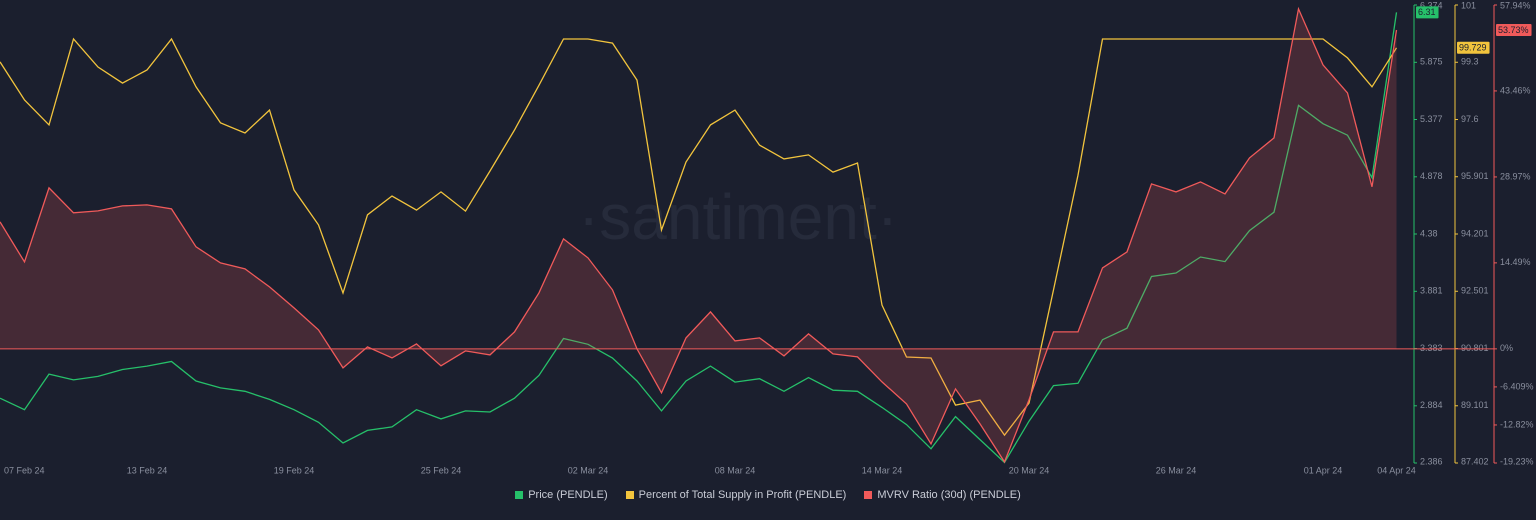 The width and height of the screenshot is (1536, 520). What do you see at coordinates (147, 470) in the screenshot?
I see `x-tick-label: 13 Feb 24` at bounding box center [147, 470].